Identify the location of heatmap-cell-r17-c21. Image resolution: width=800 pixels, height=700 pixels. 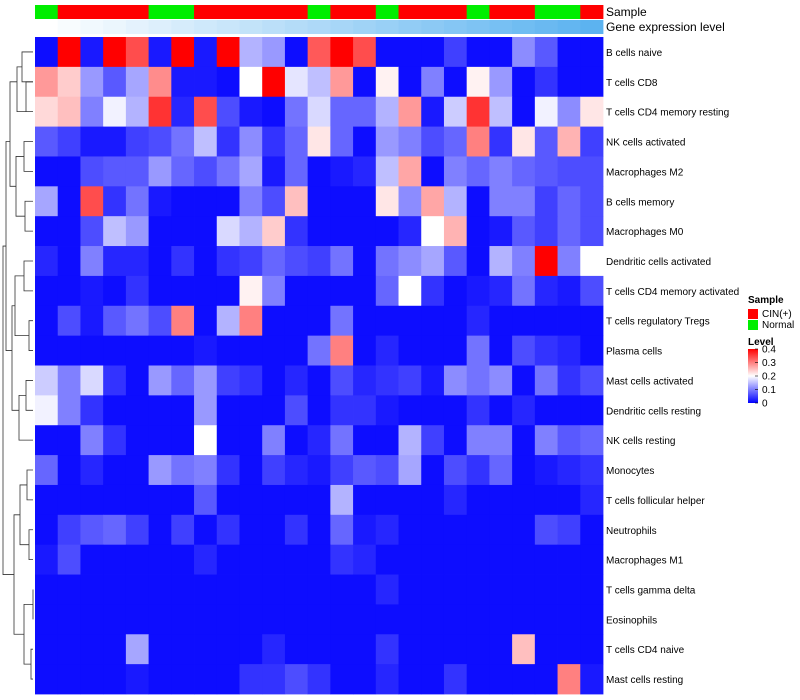
(501, 530).